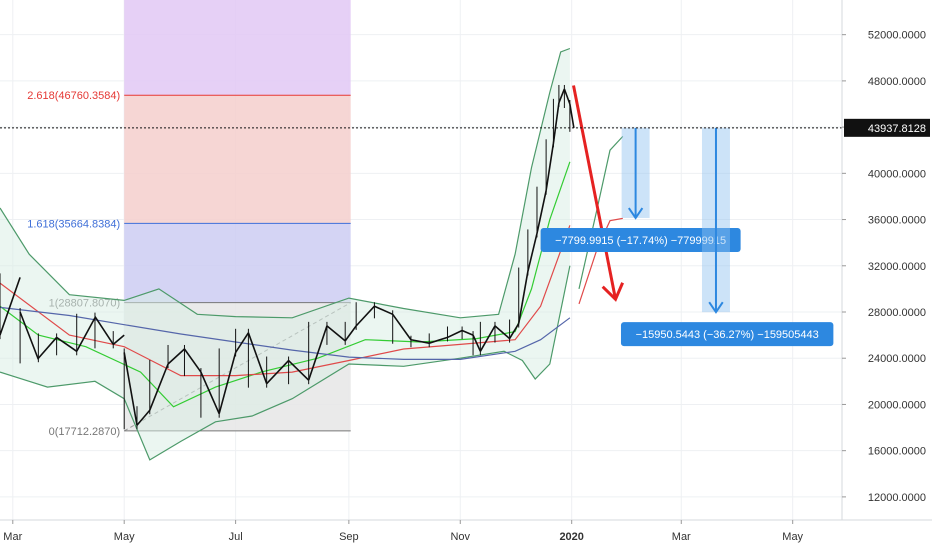 The height and width of the screenshot is (550, 932). I want to click on measure-label: −7799.9915 (−17.74%) −77999915, so click(640, 241).